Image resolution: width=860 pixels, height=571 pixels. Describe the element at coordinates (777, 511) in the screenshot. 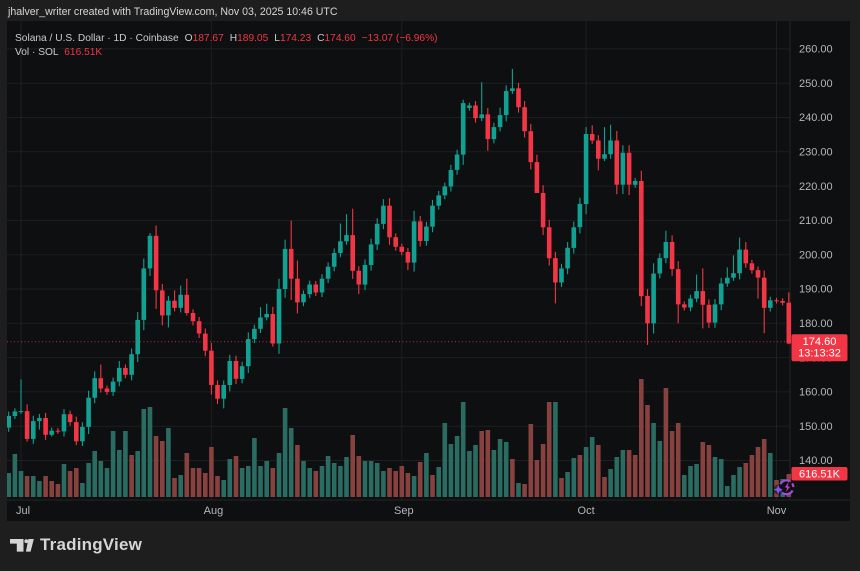

I see `svg-text: Nov` at that location.